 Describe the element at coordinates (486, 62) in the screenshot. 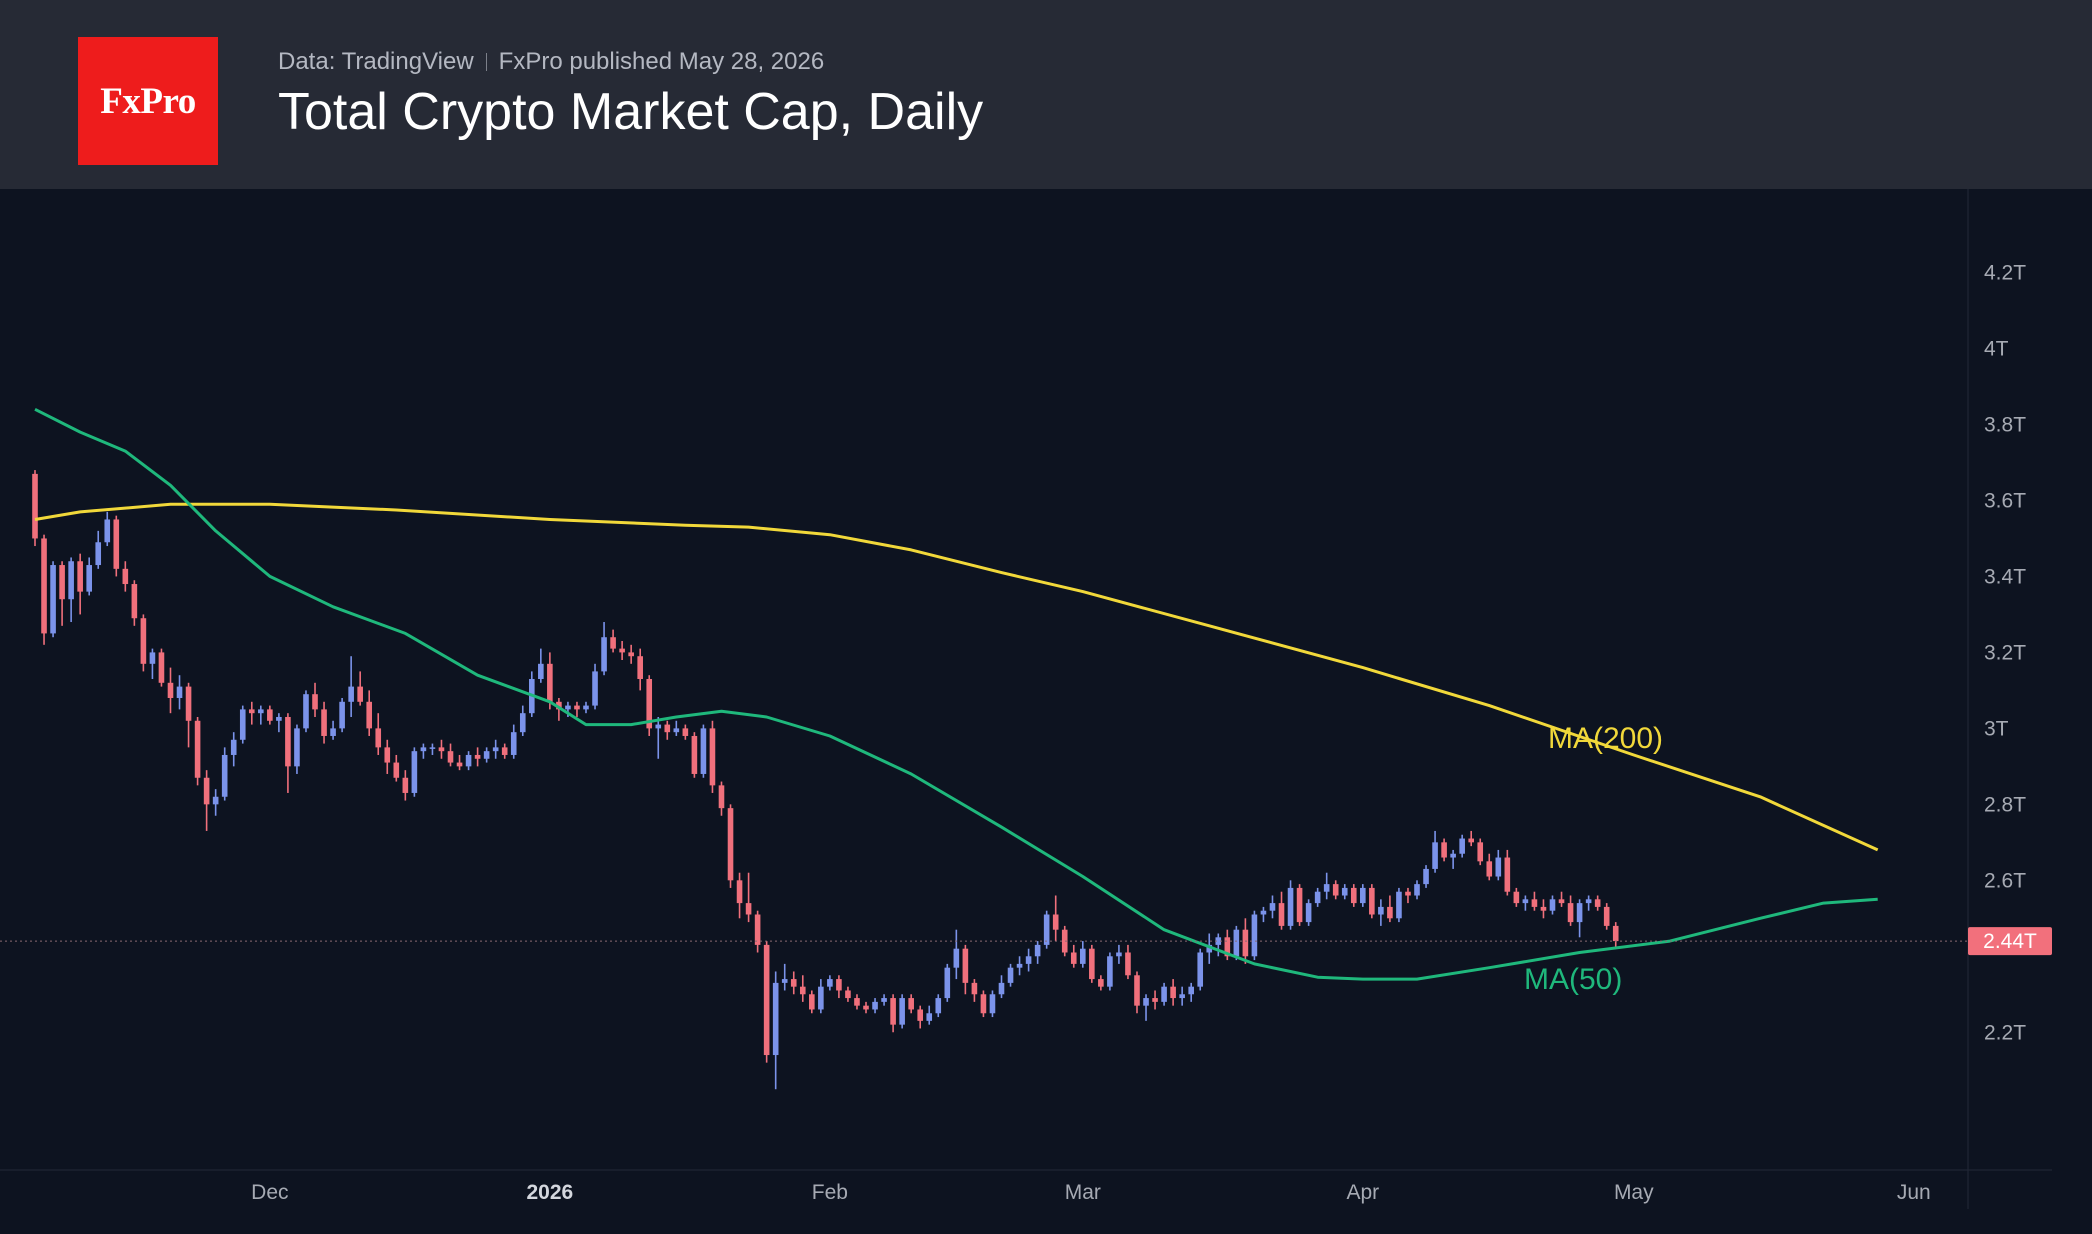

I see `separator` at that location.